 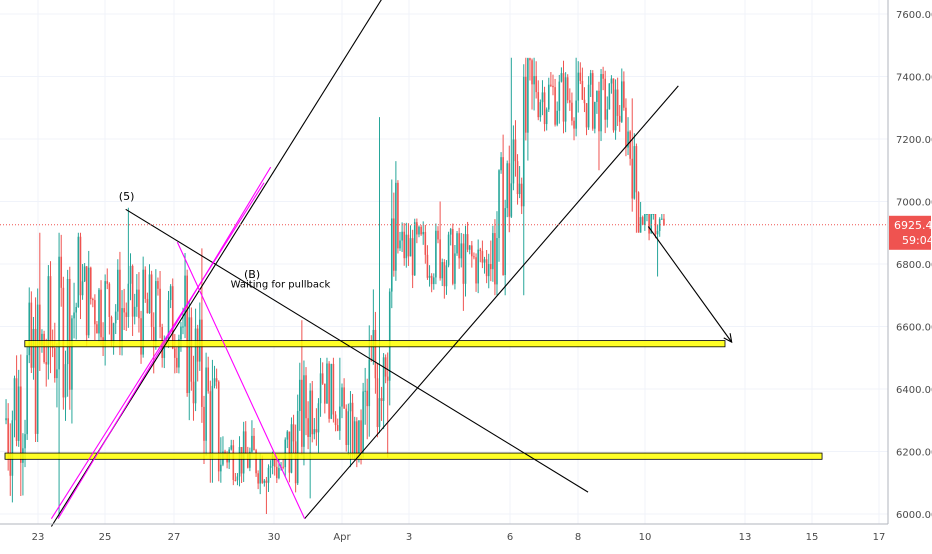 I want to click on x-tick-label-1: 25, so click(x=105, y=537).